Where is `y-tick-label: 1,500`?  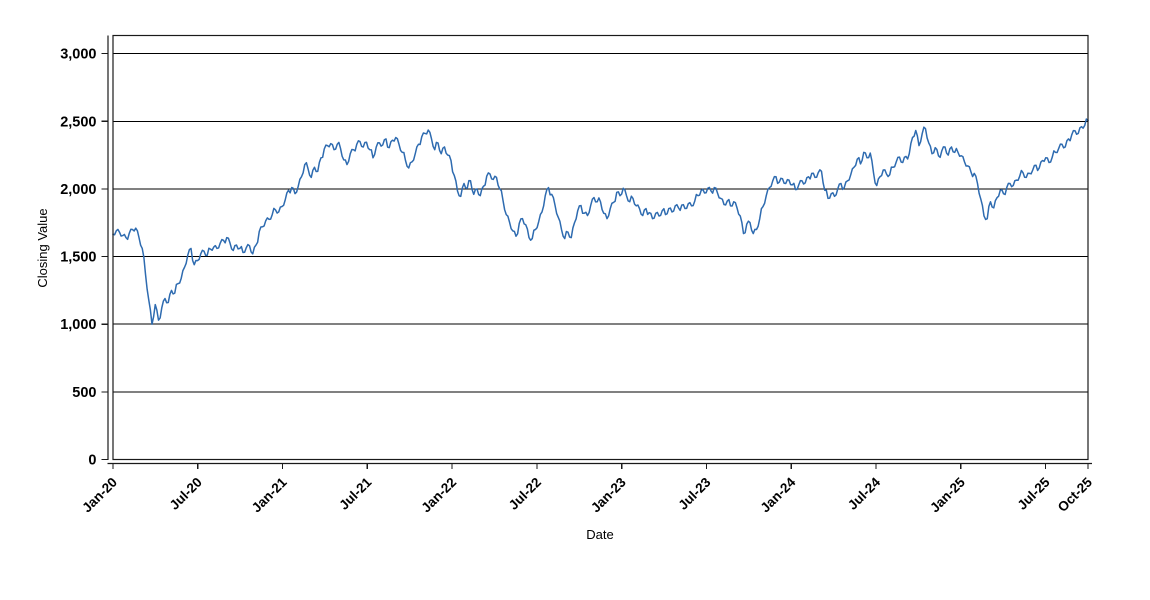 y-tick-label: 1,500 is located at coordinates (78, 258).